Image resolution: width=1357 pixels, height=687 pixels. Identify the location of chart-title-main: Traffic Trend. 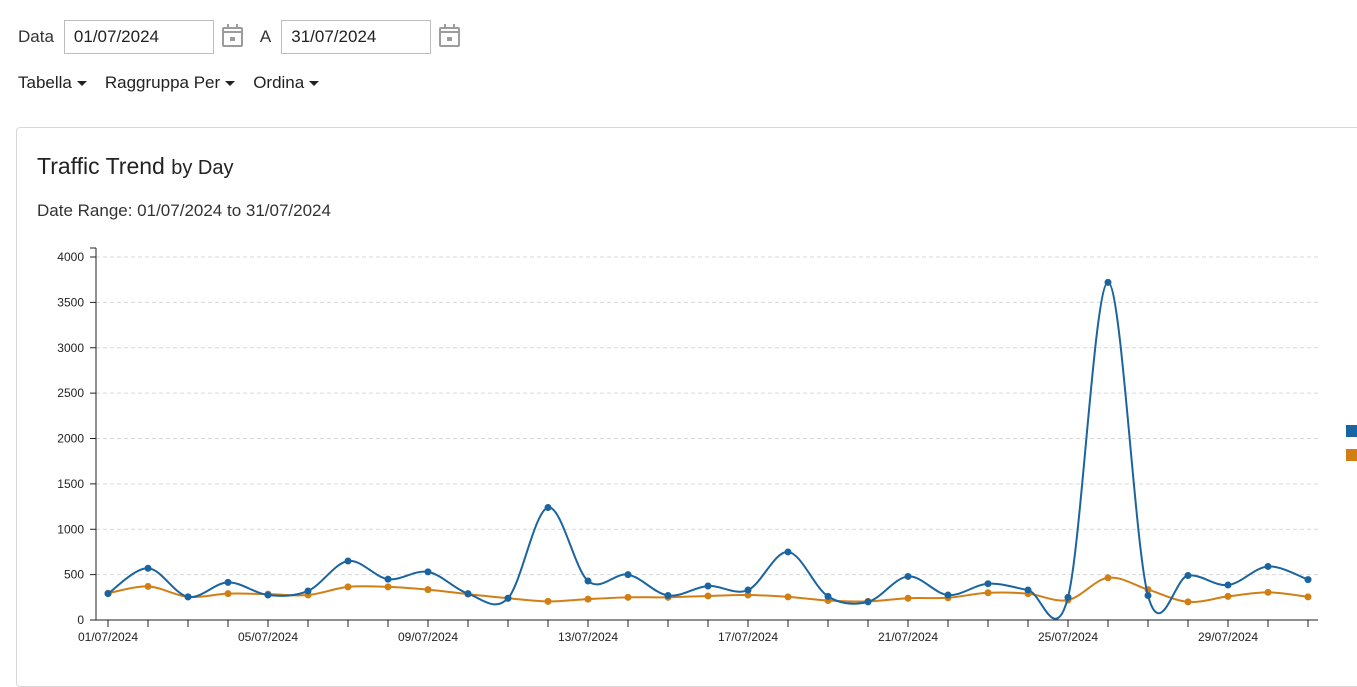
(101, 166).